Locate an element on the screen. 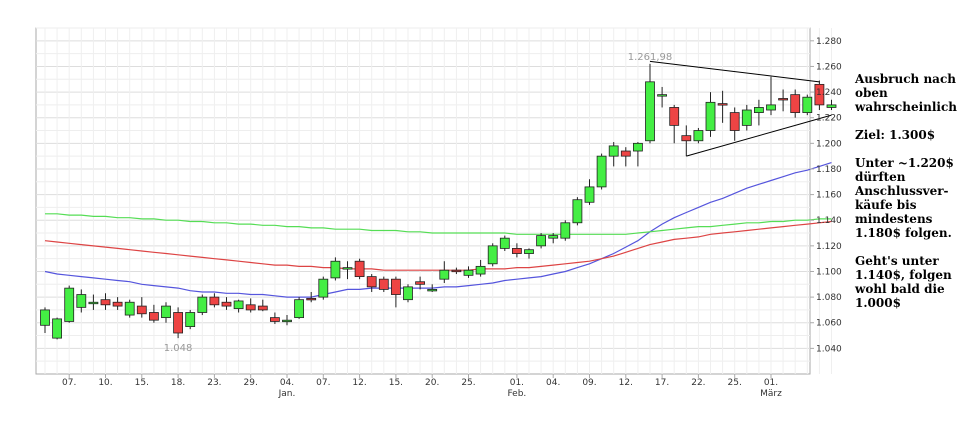 The image size is (969, 432). y-tick-label: 1.200 is located at coordinates (829, 144).